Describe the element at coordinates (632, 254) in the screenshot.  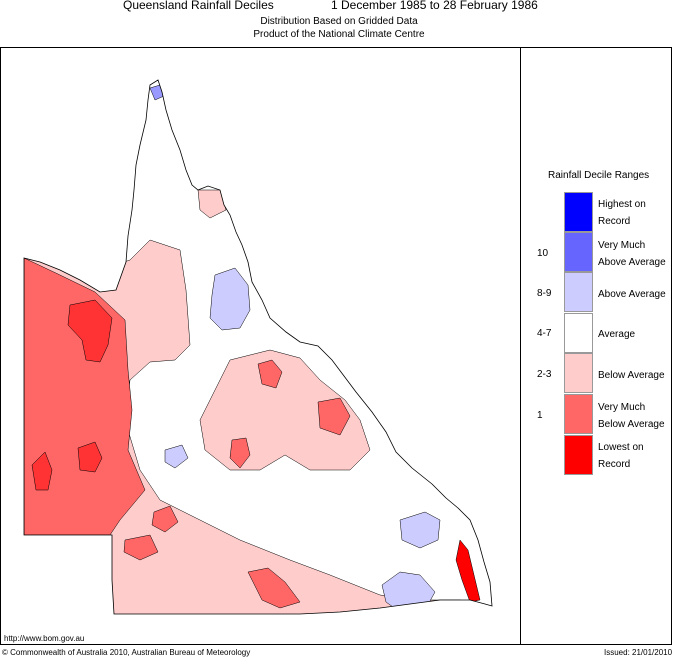
I see `legend-label-very-much-above: Very Much Above Average` at that location.